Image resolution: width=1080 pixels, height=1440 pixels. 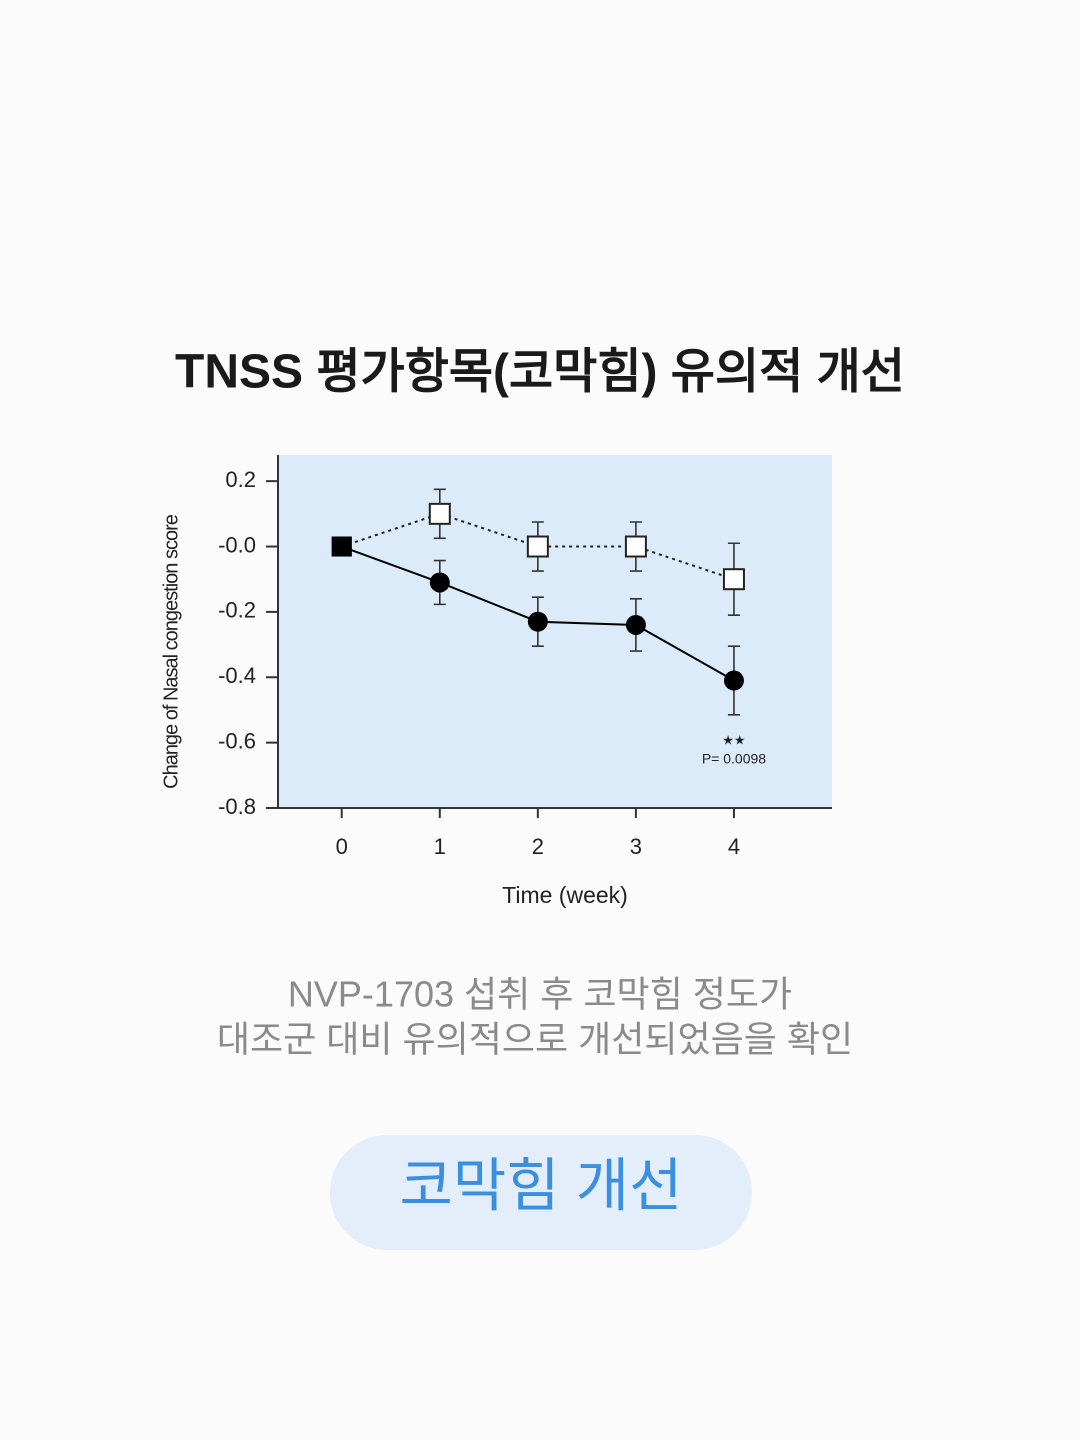 I want to click on y-tick-label: -0.0, so click(x=237, y=544).